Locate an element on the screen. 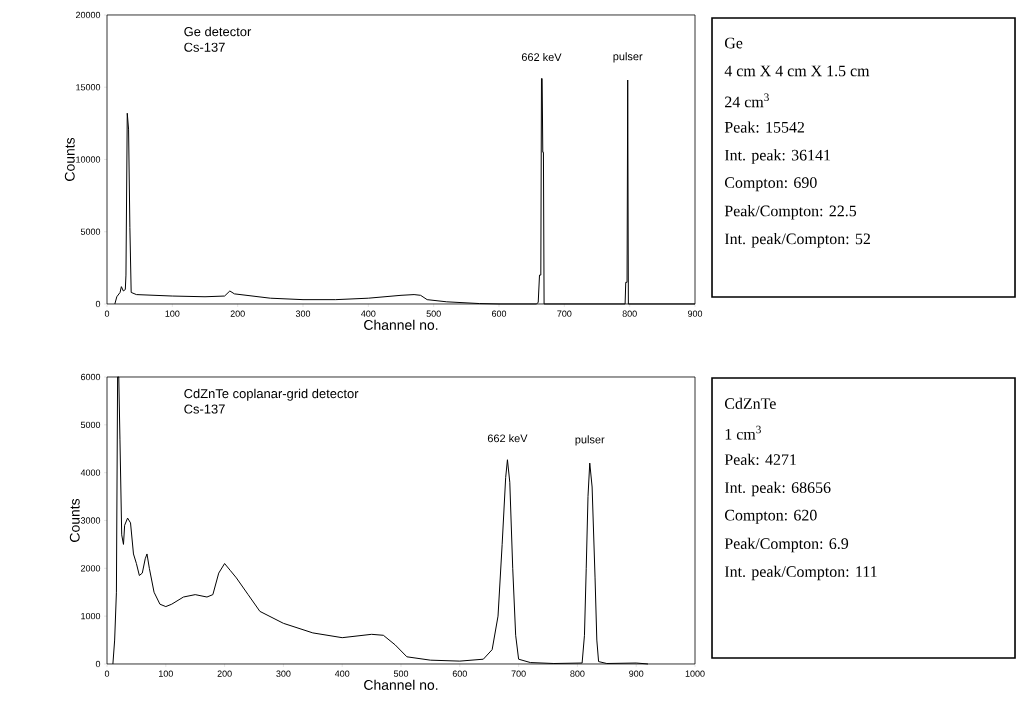 This screenshot has height=717, width=1018. annotation: CdZnTe coplanar-grid detector is located at coordinates (271, 394).